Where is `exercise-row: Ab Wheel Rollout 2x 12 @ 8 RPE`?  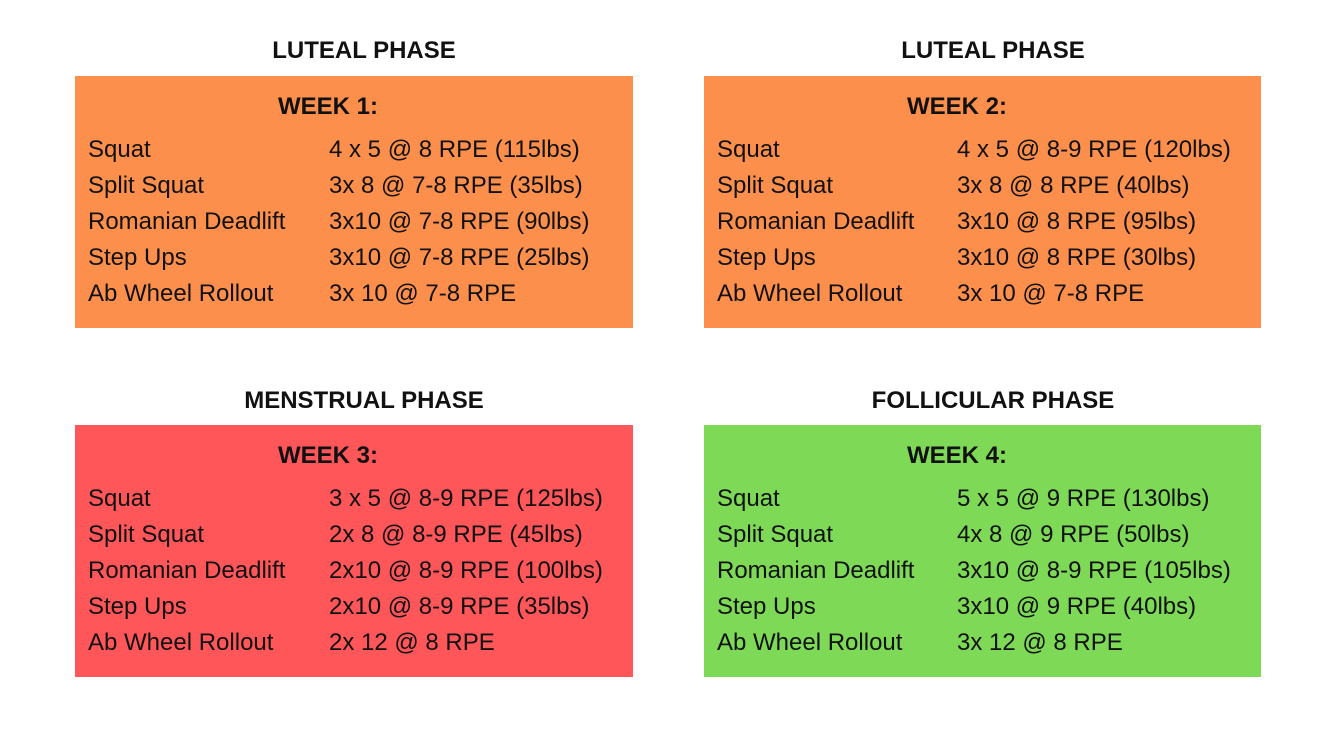 exercise-row: Ab Wheel Rollout 2x 12 @ 8 RPE is located at coordinates (358, 643).